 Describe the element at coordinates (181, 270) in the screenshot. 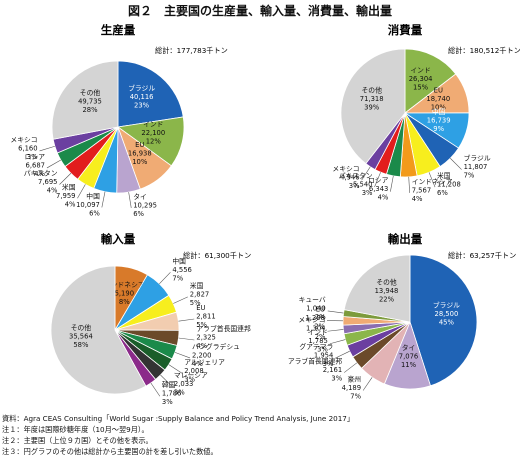

I see `imports-slice-china-value: 4,556` at that location.